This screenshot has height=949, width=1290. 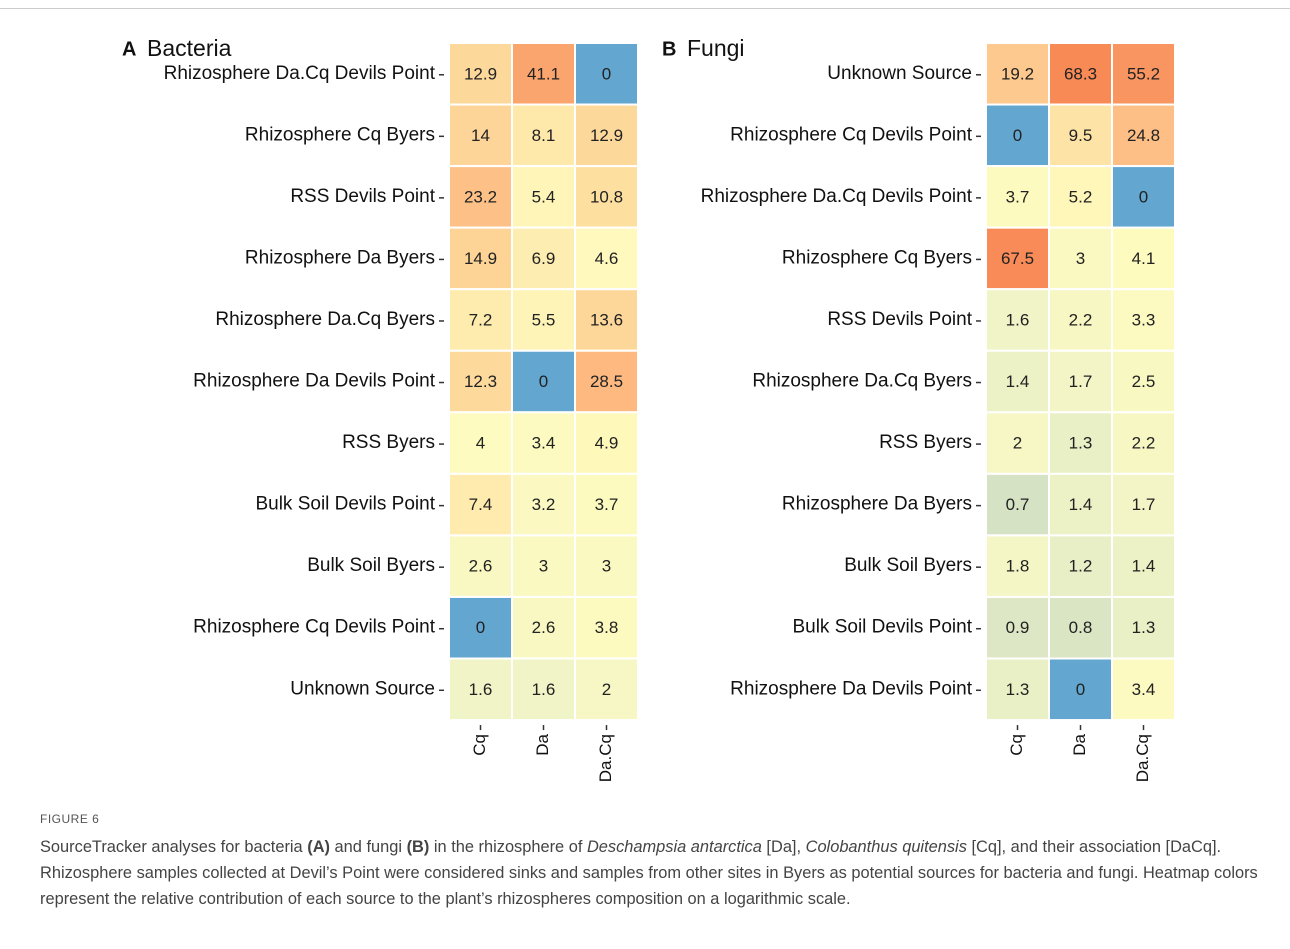 What do you see at coordinates (318, 847) in the screenshot?
I see `caption-part: (A)` at bounding box center [318, 847].